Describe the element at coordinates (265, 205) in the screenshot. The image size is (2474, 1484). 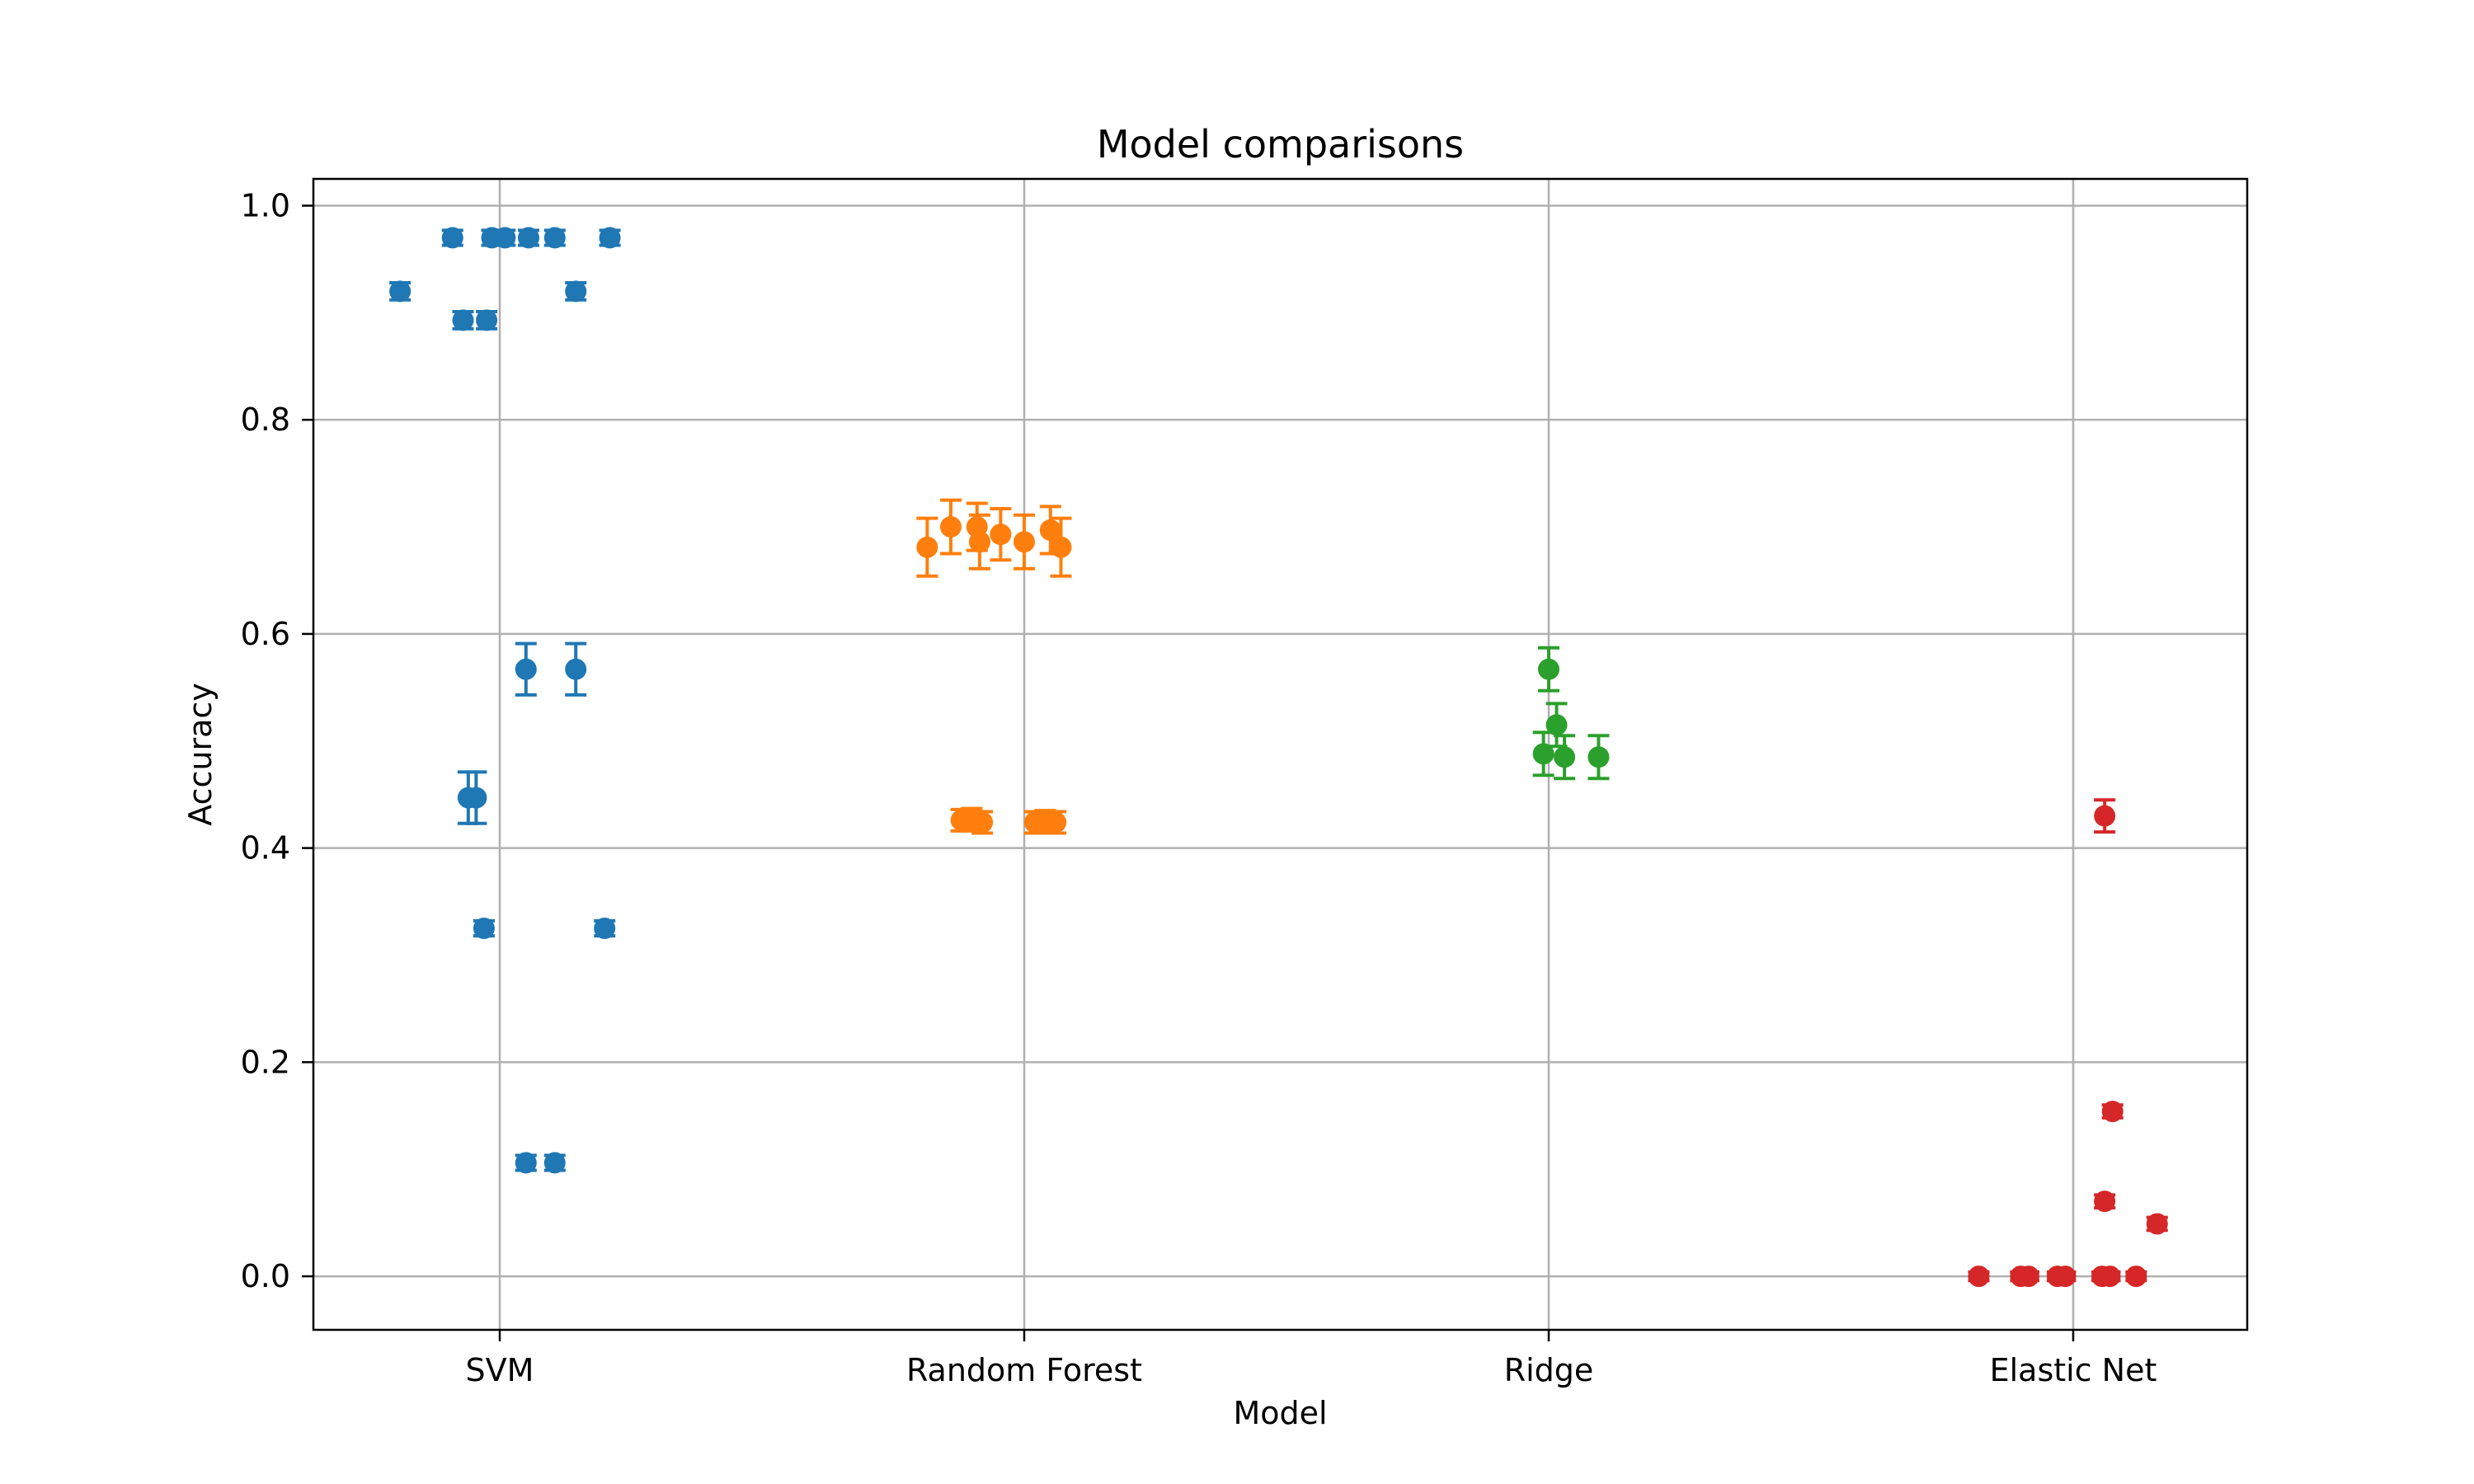
I see `y-tick-label: 1.0` at that location.